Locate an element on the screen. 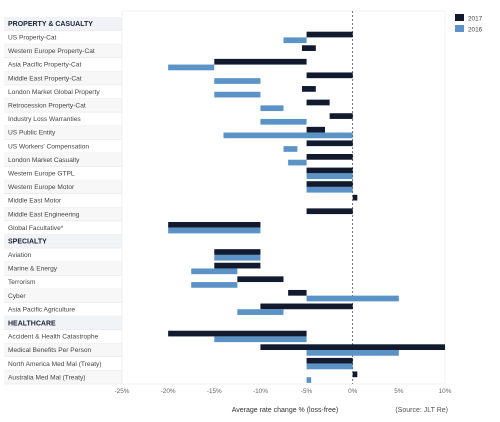 This screenshot has width=500, height=422. x-tick-label: -20% is located at coordinates (168, 391).